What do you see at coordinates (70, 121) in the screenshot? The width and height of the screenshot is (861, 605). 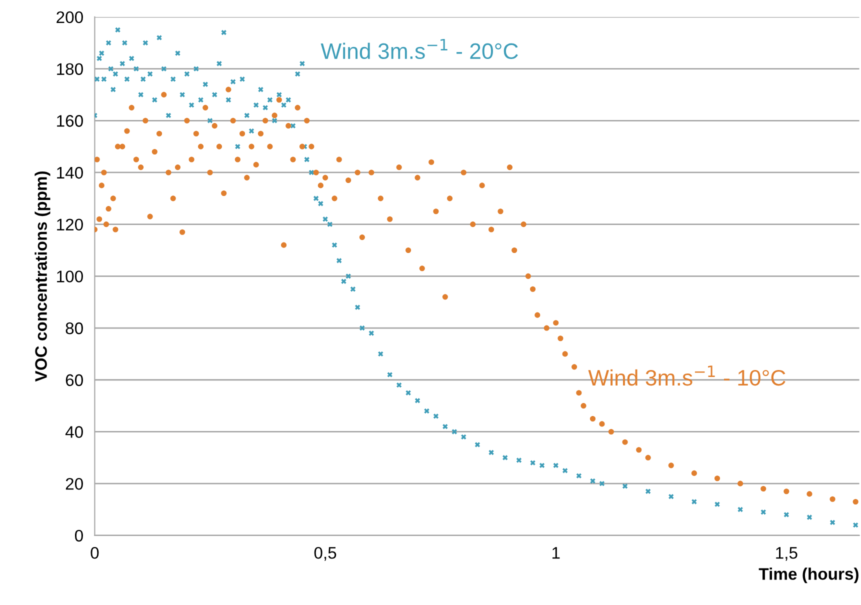 I see `y-tick-label: 160` at bounding box center [70, 121].